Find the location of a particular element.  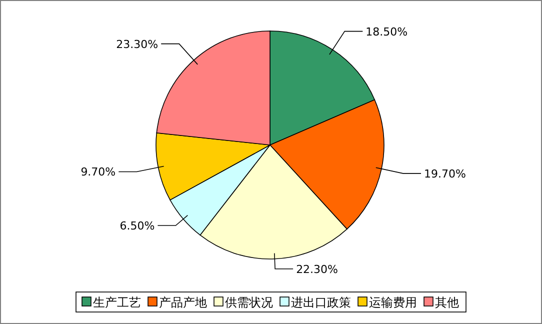

legend-label: 运输费用 is located at coordinates (393, 303).